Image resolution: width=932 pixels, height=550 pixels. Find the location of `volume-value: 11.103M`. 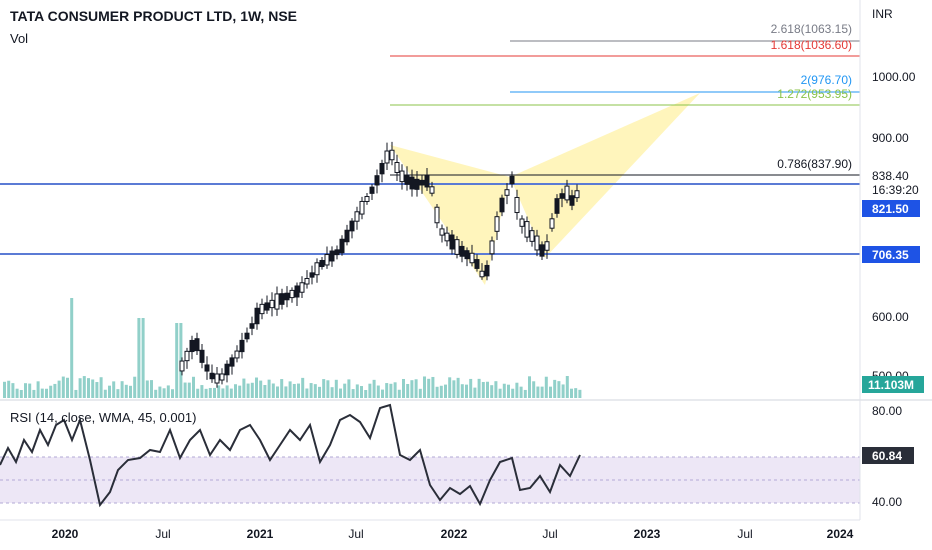

volume-value: 11.103M is located at coordinates (891, 385).